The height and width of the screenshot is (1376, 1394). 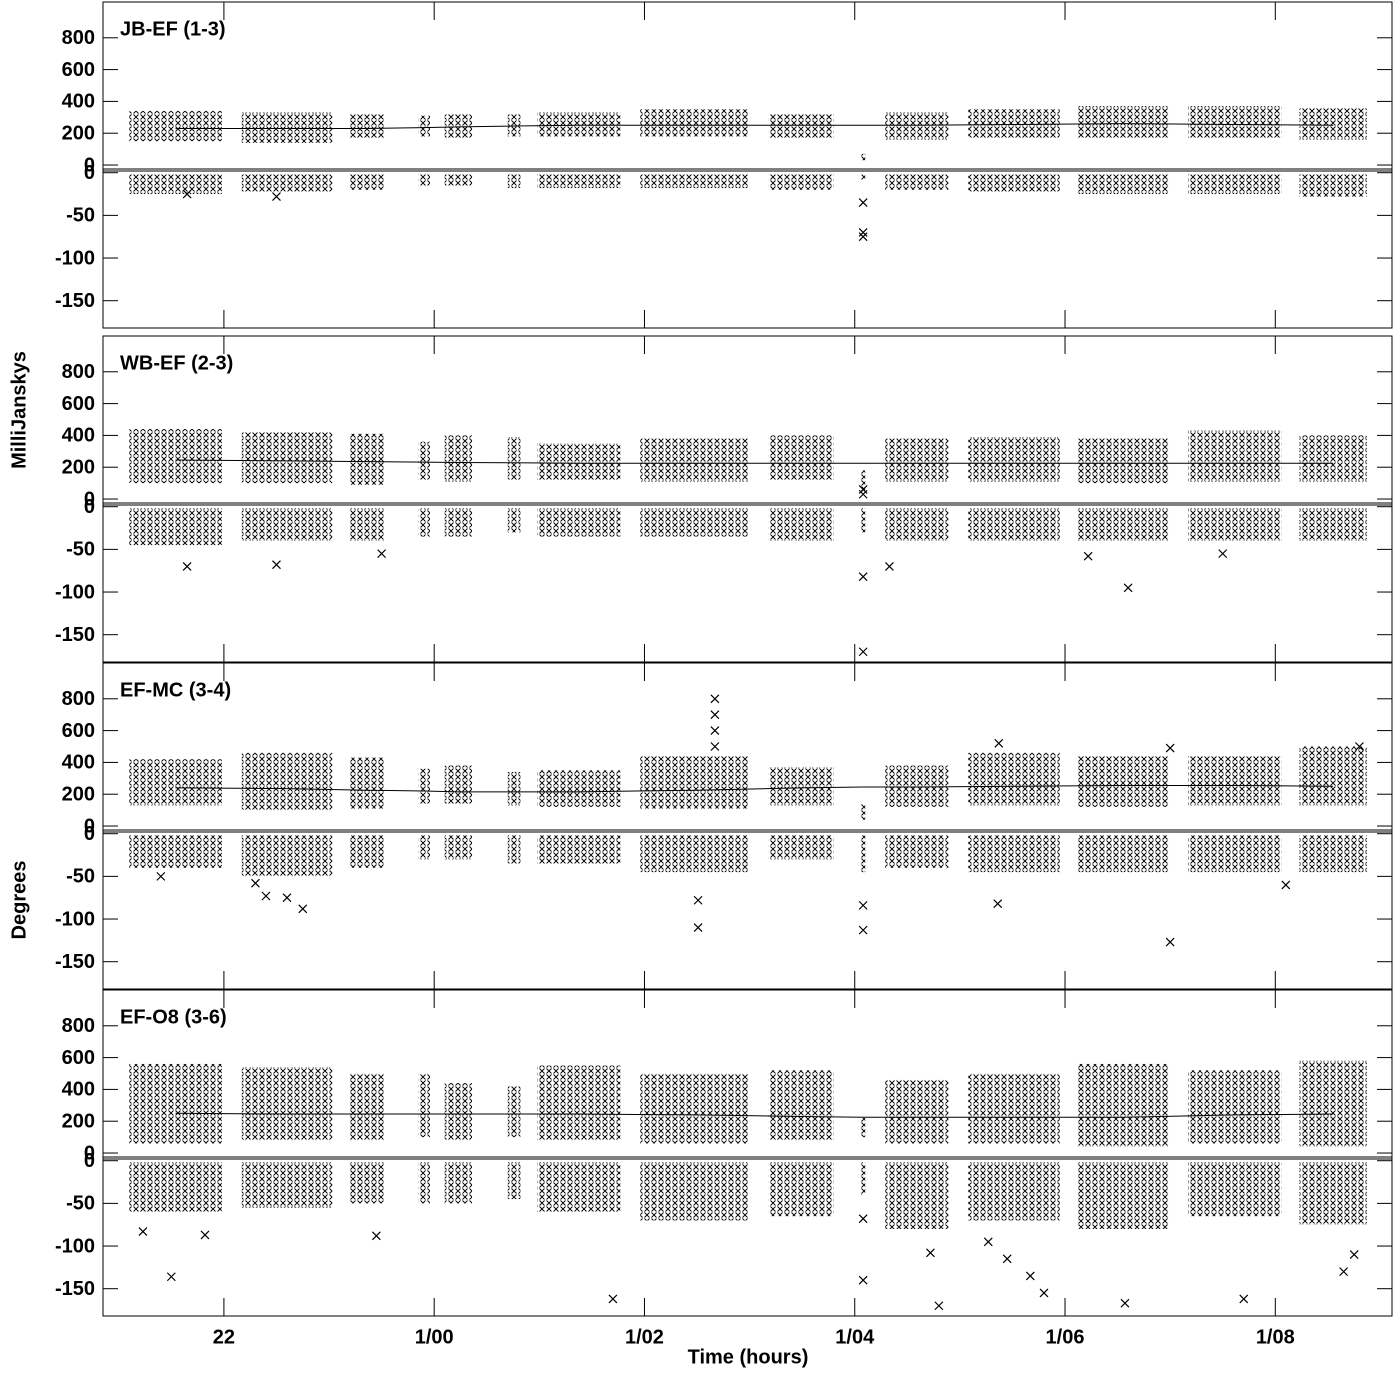 What do you see at coordinates (80, 1204) in the screenshot?
I see `y-tick-label: -50` at bounding box center [80, 1204].